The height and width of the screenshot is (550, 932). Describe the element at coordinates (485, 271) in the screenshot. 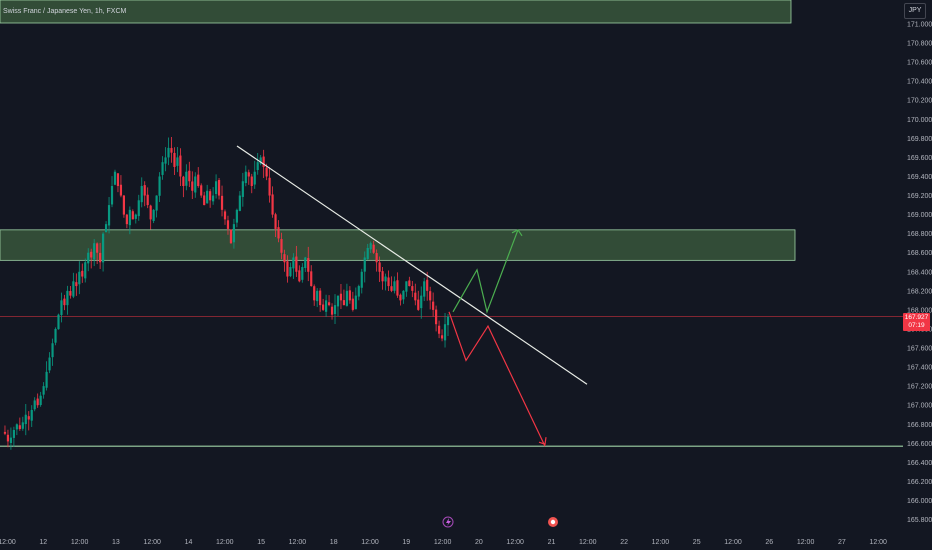

I see `bullish-projection-arrow` at that location.